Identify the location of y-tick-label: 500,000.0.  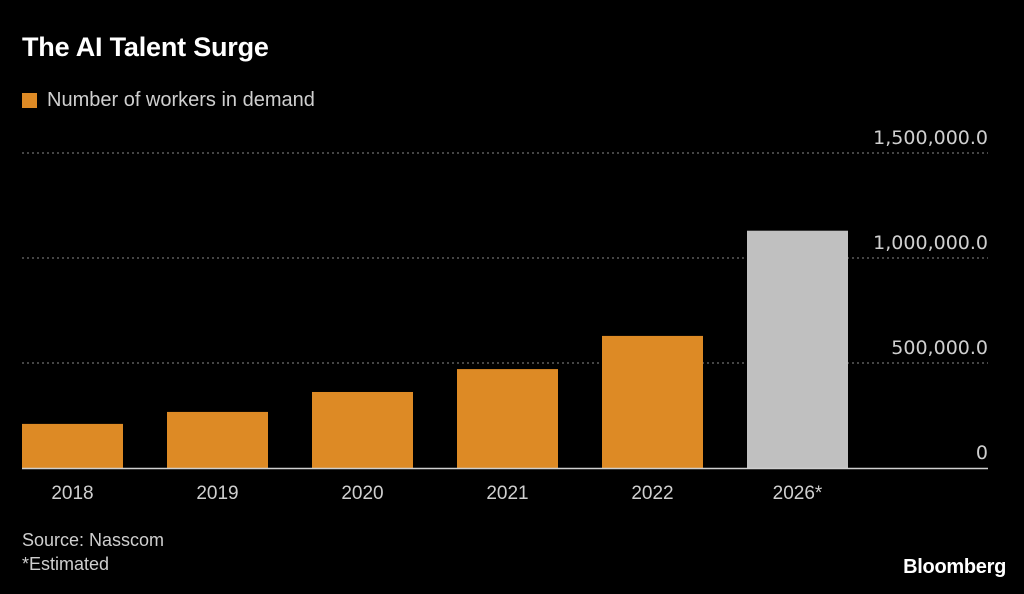
(939, 348).